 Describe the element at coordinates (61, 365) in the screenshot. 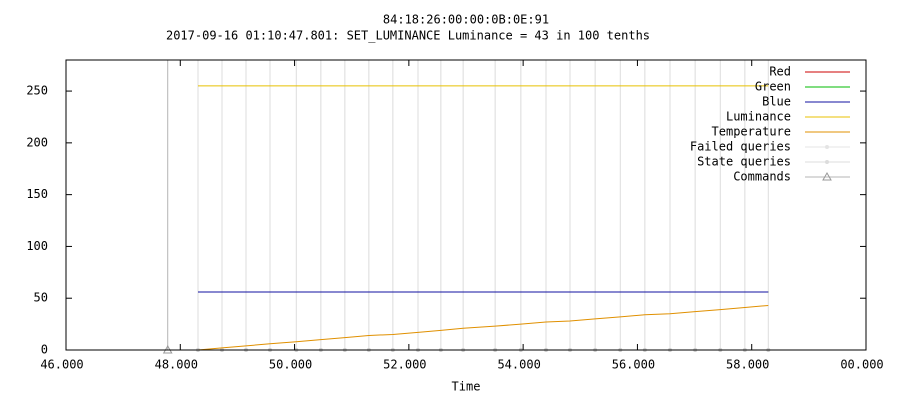

I see `x-tick-label: 46.000` at that location.